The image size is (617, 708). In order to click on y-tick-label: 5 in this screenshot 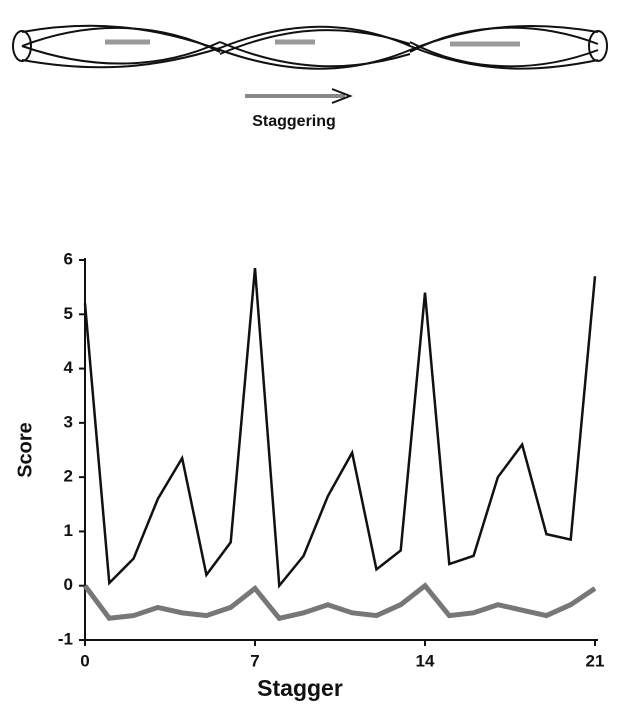, I will do `click(68, 313)`.